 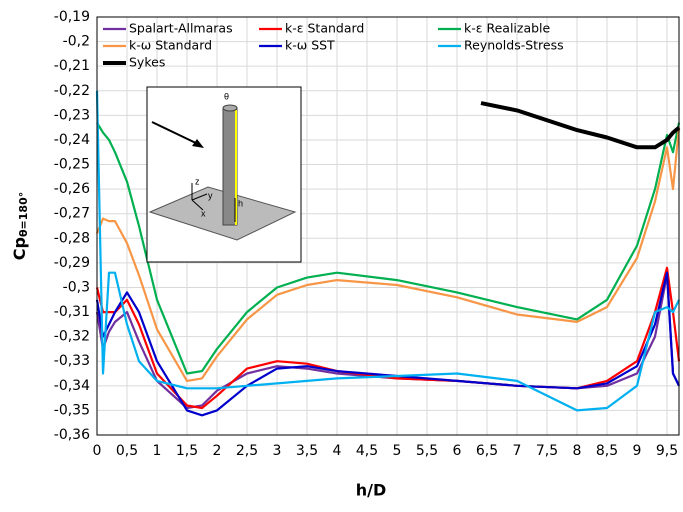 I want to click on x-tick-label: 2, so click(x=217, y=451).